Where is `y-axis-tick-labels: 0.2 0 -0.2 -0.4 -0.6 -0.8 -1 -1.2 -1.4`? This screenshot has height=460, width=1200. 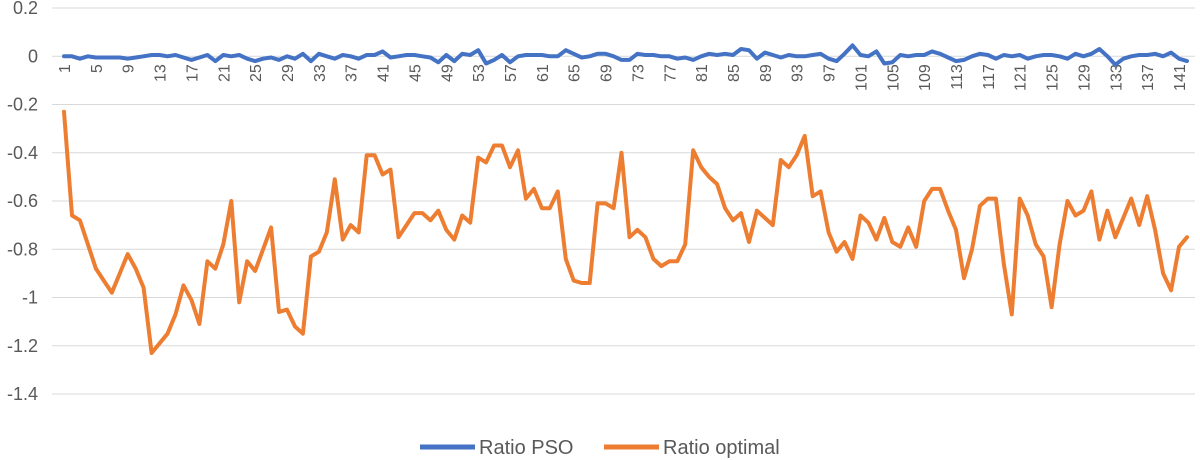
y-axis-tick-labels: 0.2 0 -0.2 -0.4 -0.6 -0.8 -1 -1.2 -1.4 is located at coordinates (22, 202).